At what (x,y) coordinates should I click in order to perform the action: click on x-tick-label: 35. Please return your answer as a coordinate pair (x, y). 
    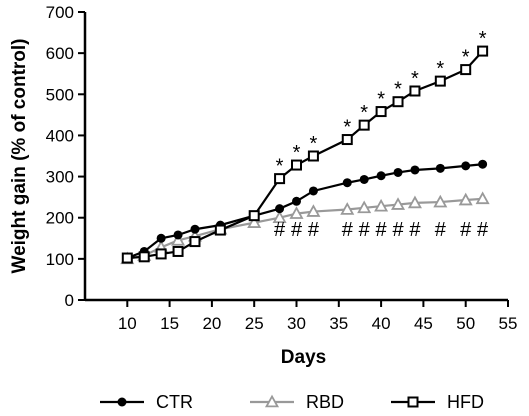
    Looking at the image, I should click on (338, 323).